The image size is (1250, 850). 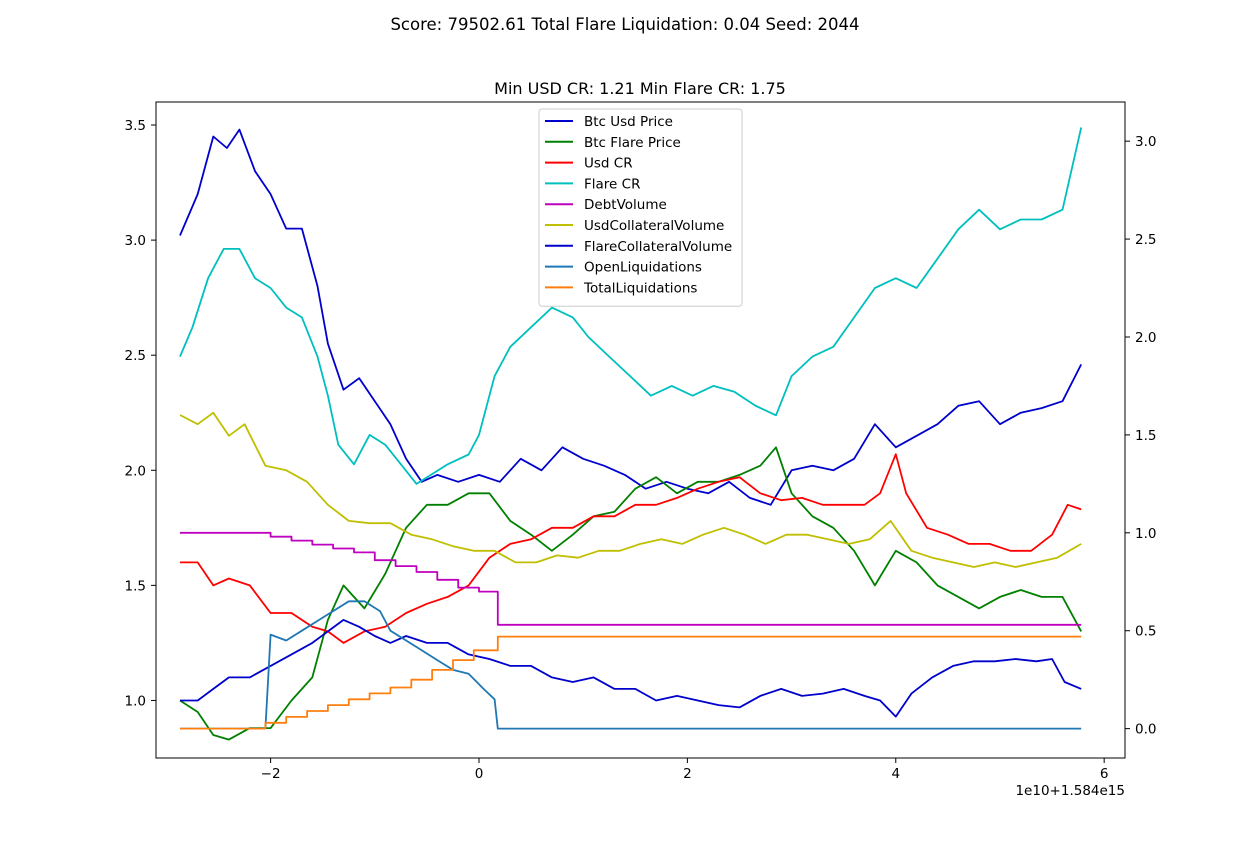 I want to click on legend-entry: Btc Usd Price, so click(x=628, y=122).